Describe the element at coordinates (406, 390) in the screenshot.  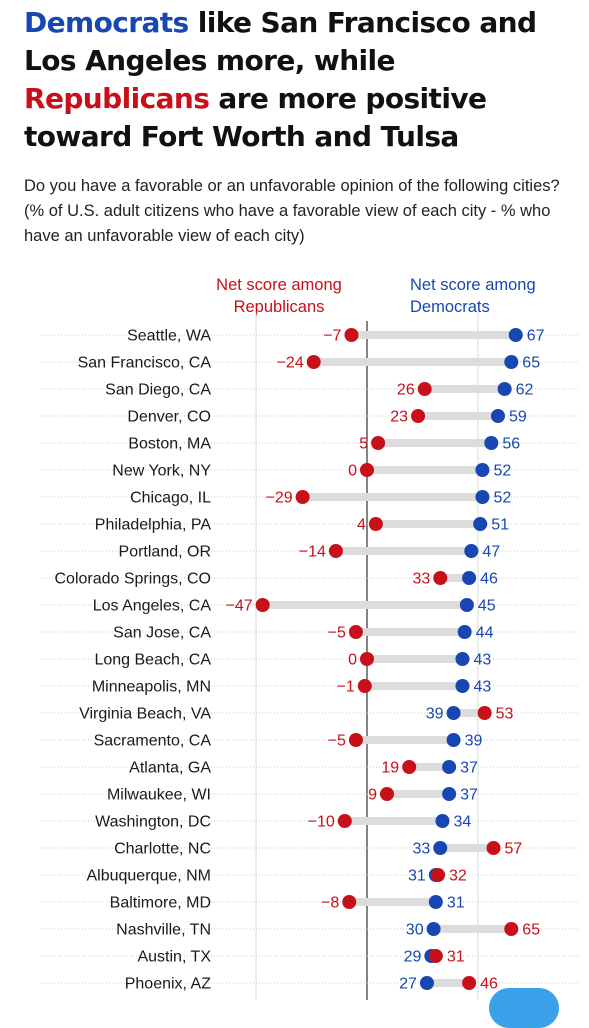
I see `republican-value-label: 26` at that location.